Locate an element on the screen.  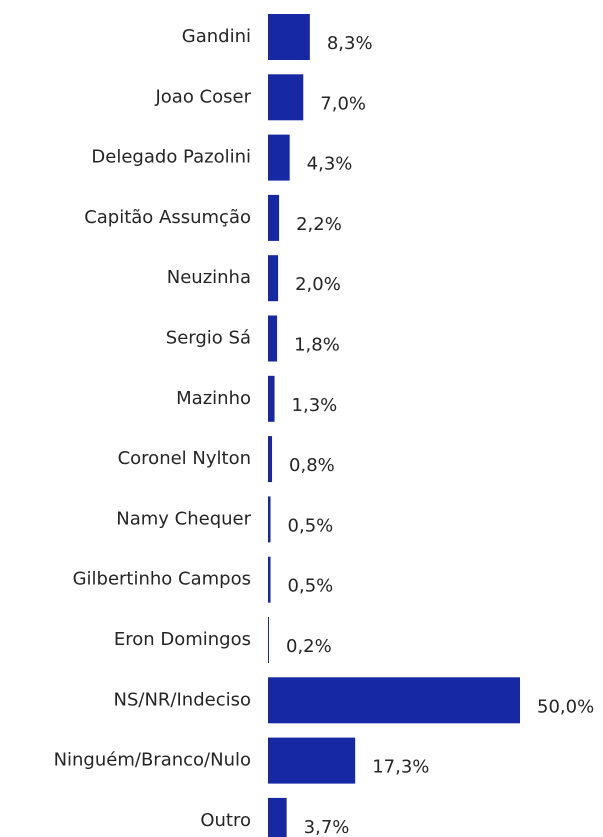
category-label: Outro is located at coordinates (225, 820).